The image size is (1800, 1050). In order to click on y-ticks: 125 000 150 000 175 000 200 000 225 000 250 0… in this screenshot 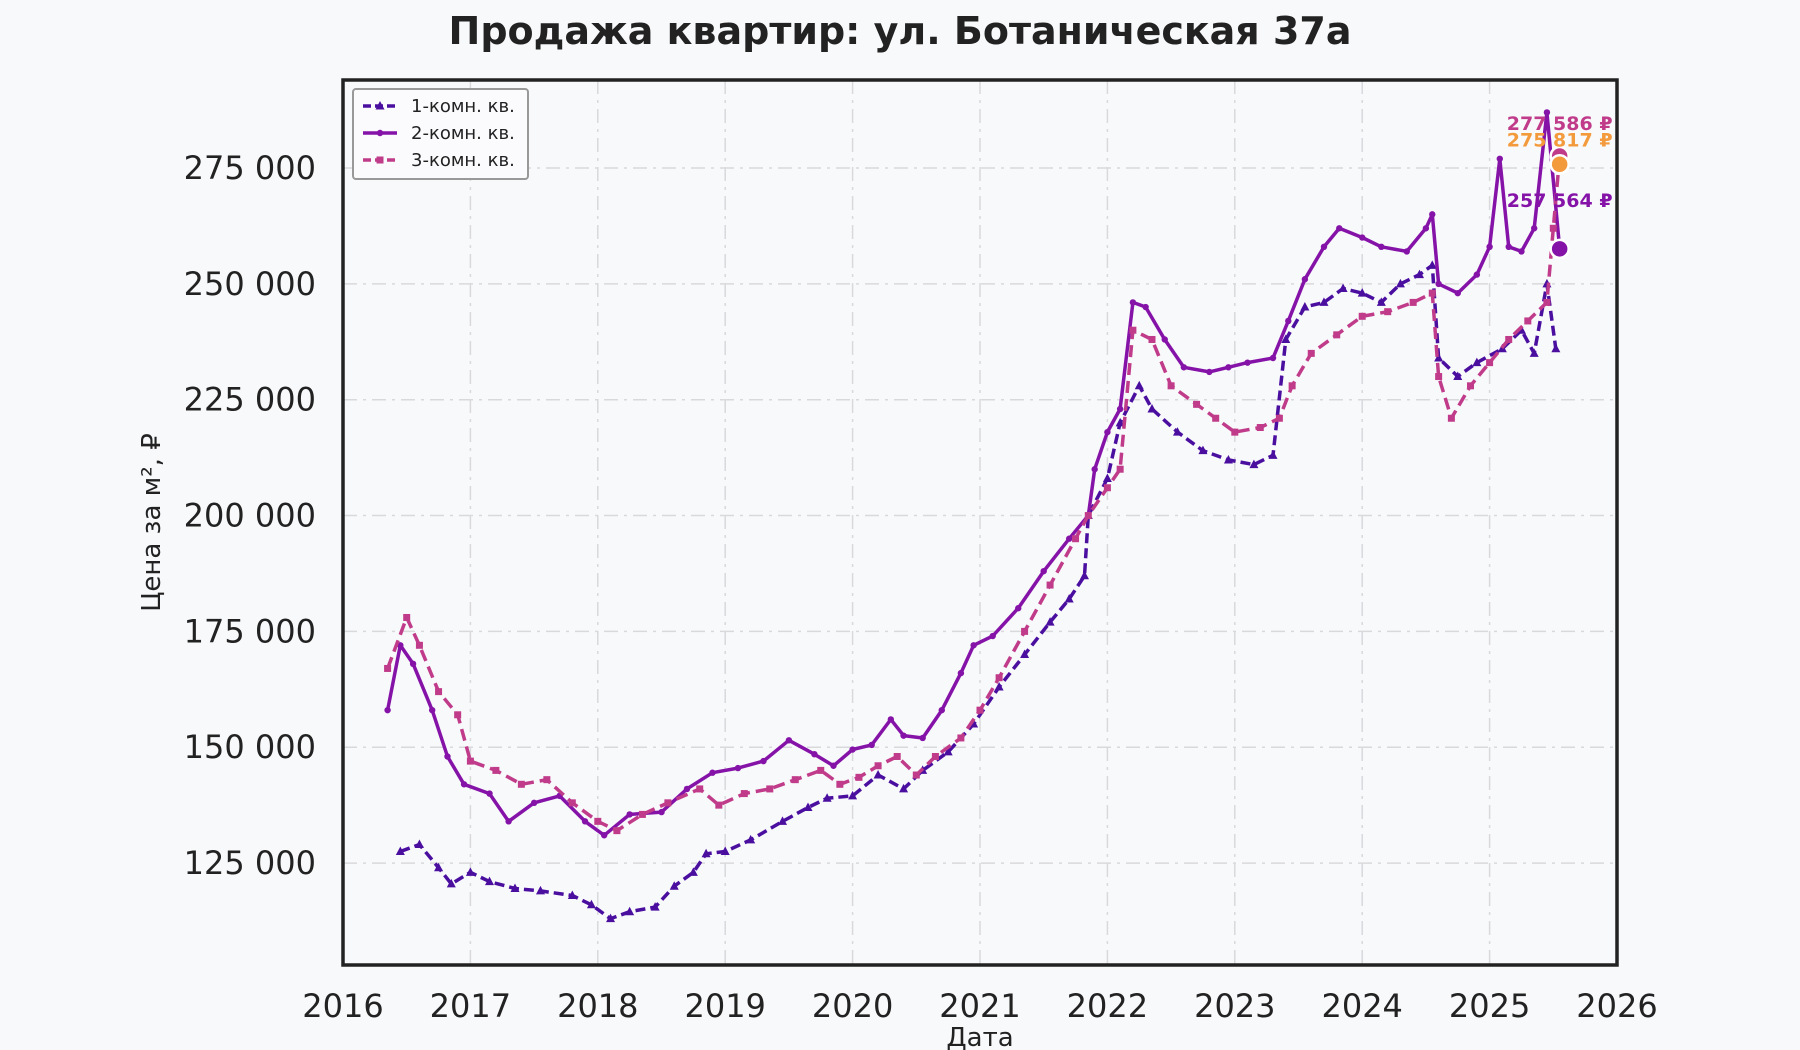, I will do `click(250, 515)`.